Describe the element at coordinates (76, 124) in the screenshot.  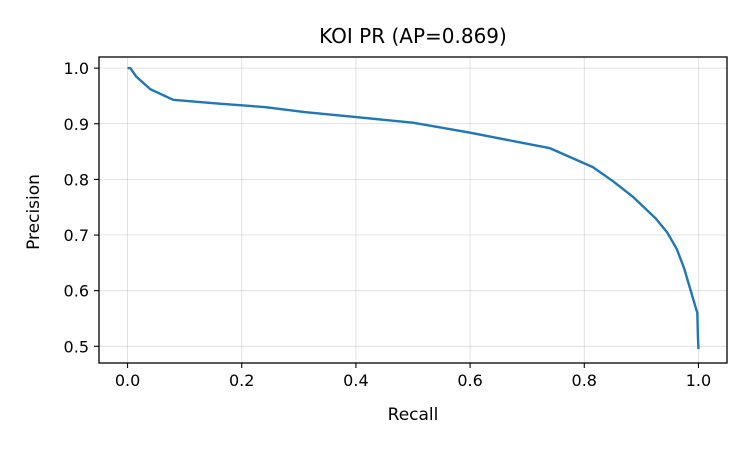
I see `y-tick-label: 0.9` at that location.